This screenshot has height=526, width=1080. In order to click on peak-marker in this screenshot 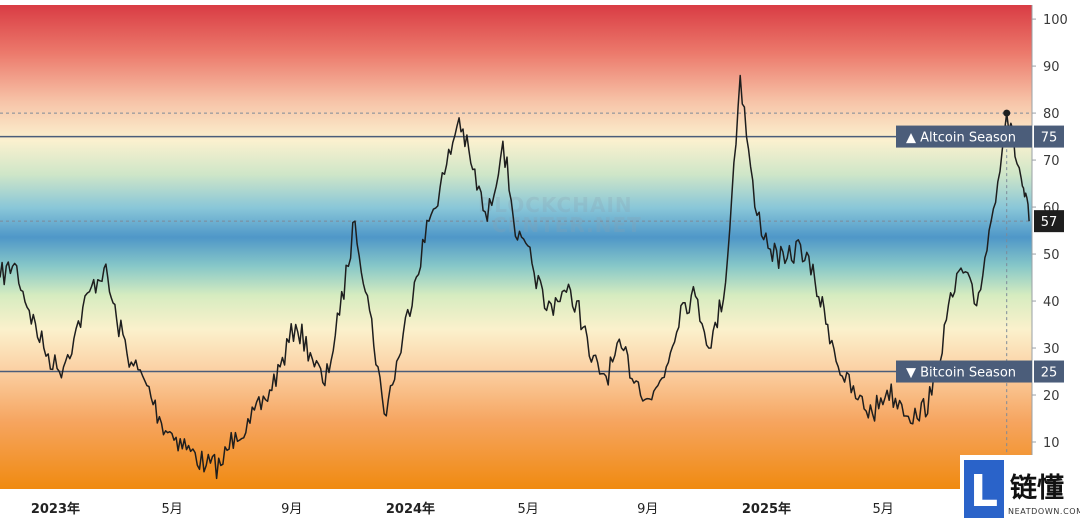, I will do `click(1007, 113)`.